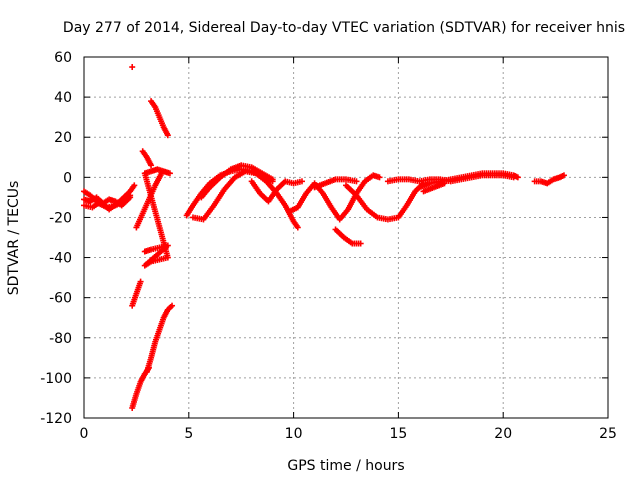 The image size is (640, 480). Describe the element at coordinates (60, 339) in the screenshot. I see `y-tick-label: -80` at that location.